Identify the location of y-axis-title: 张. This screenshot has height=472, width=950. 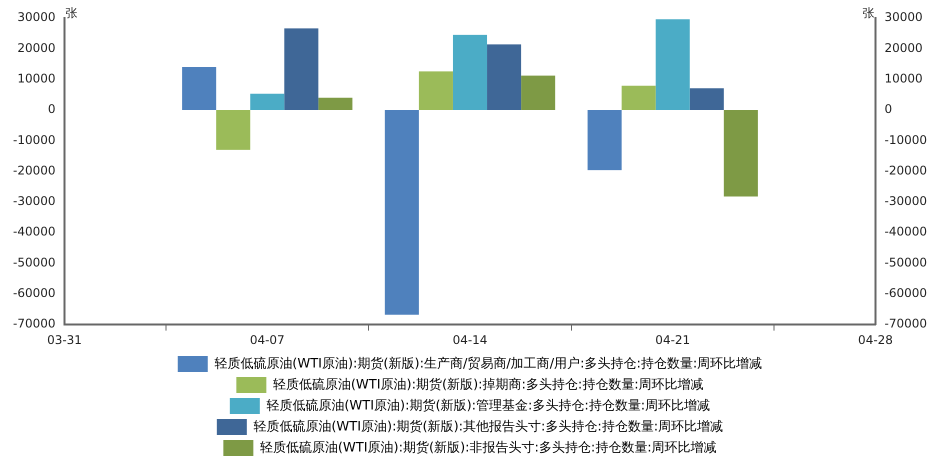
(72, 13).